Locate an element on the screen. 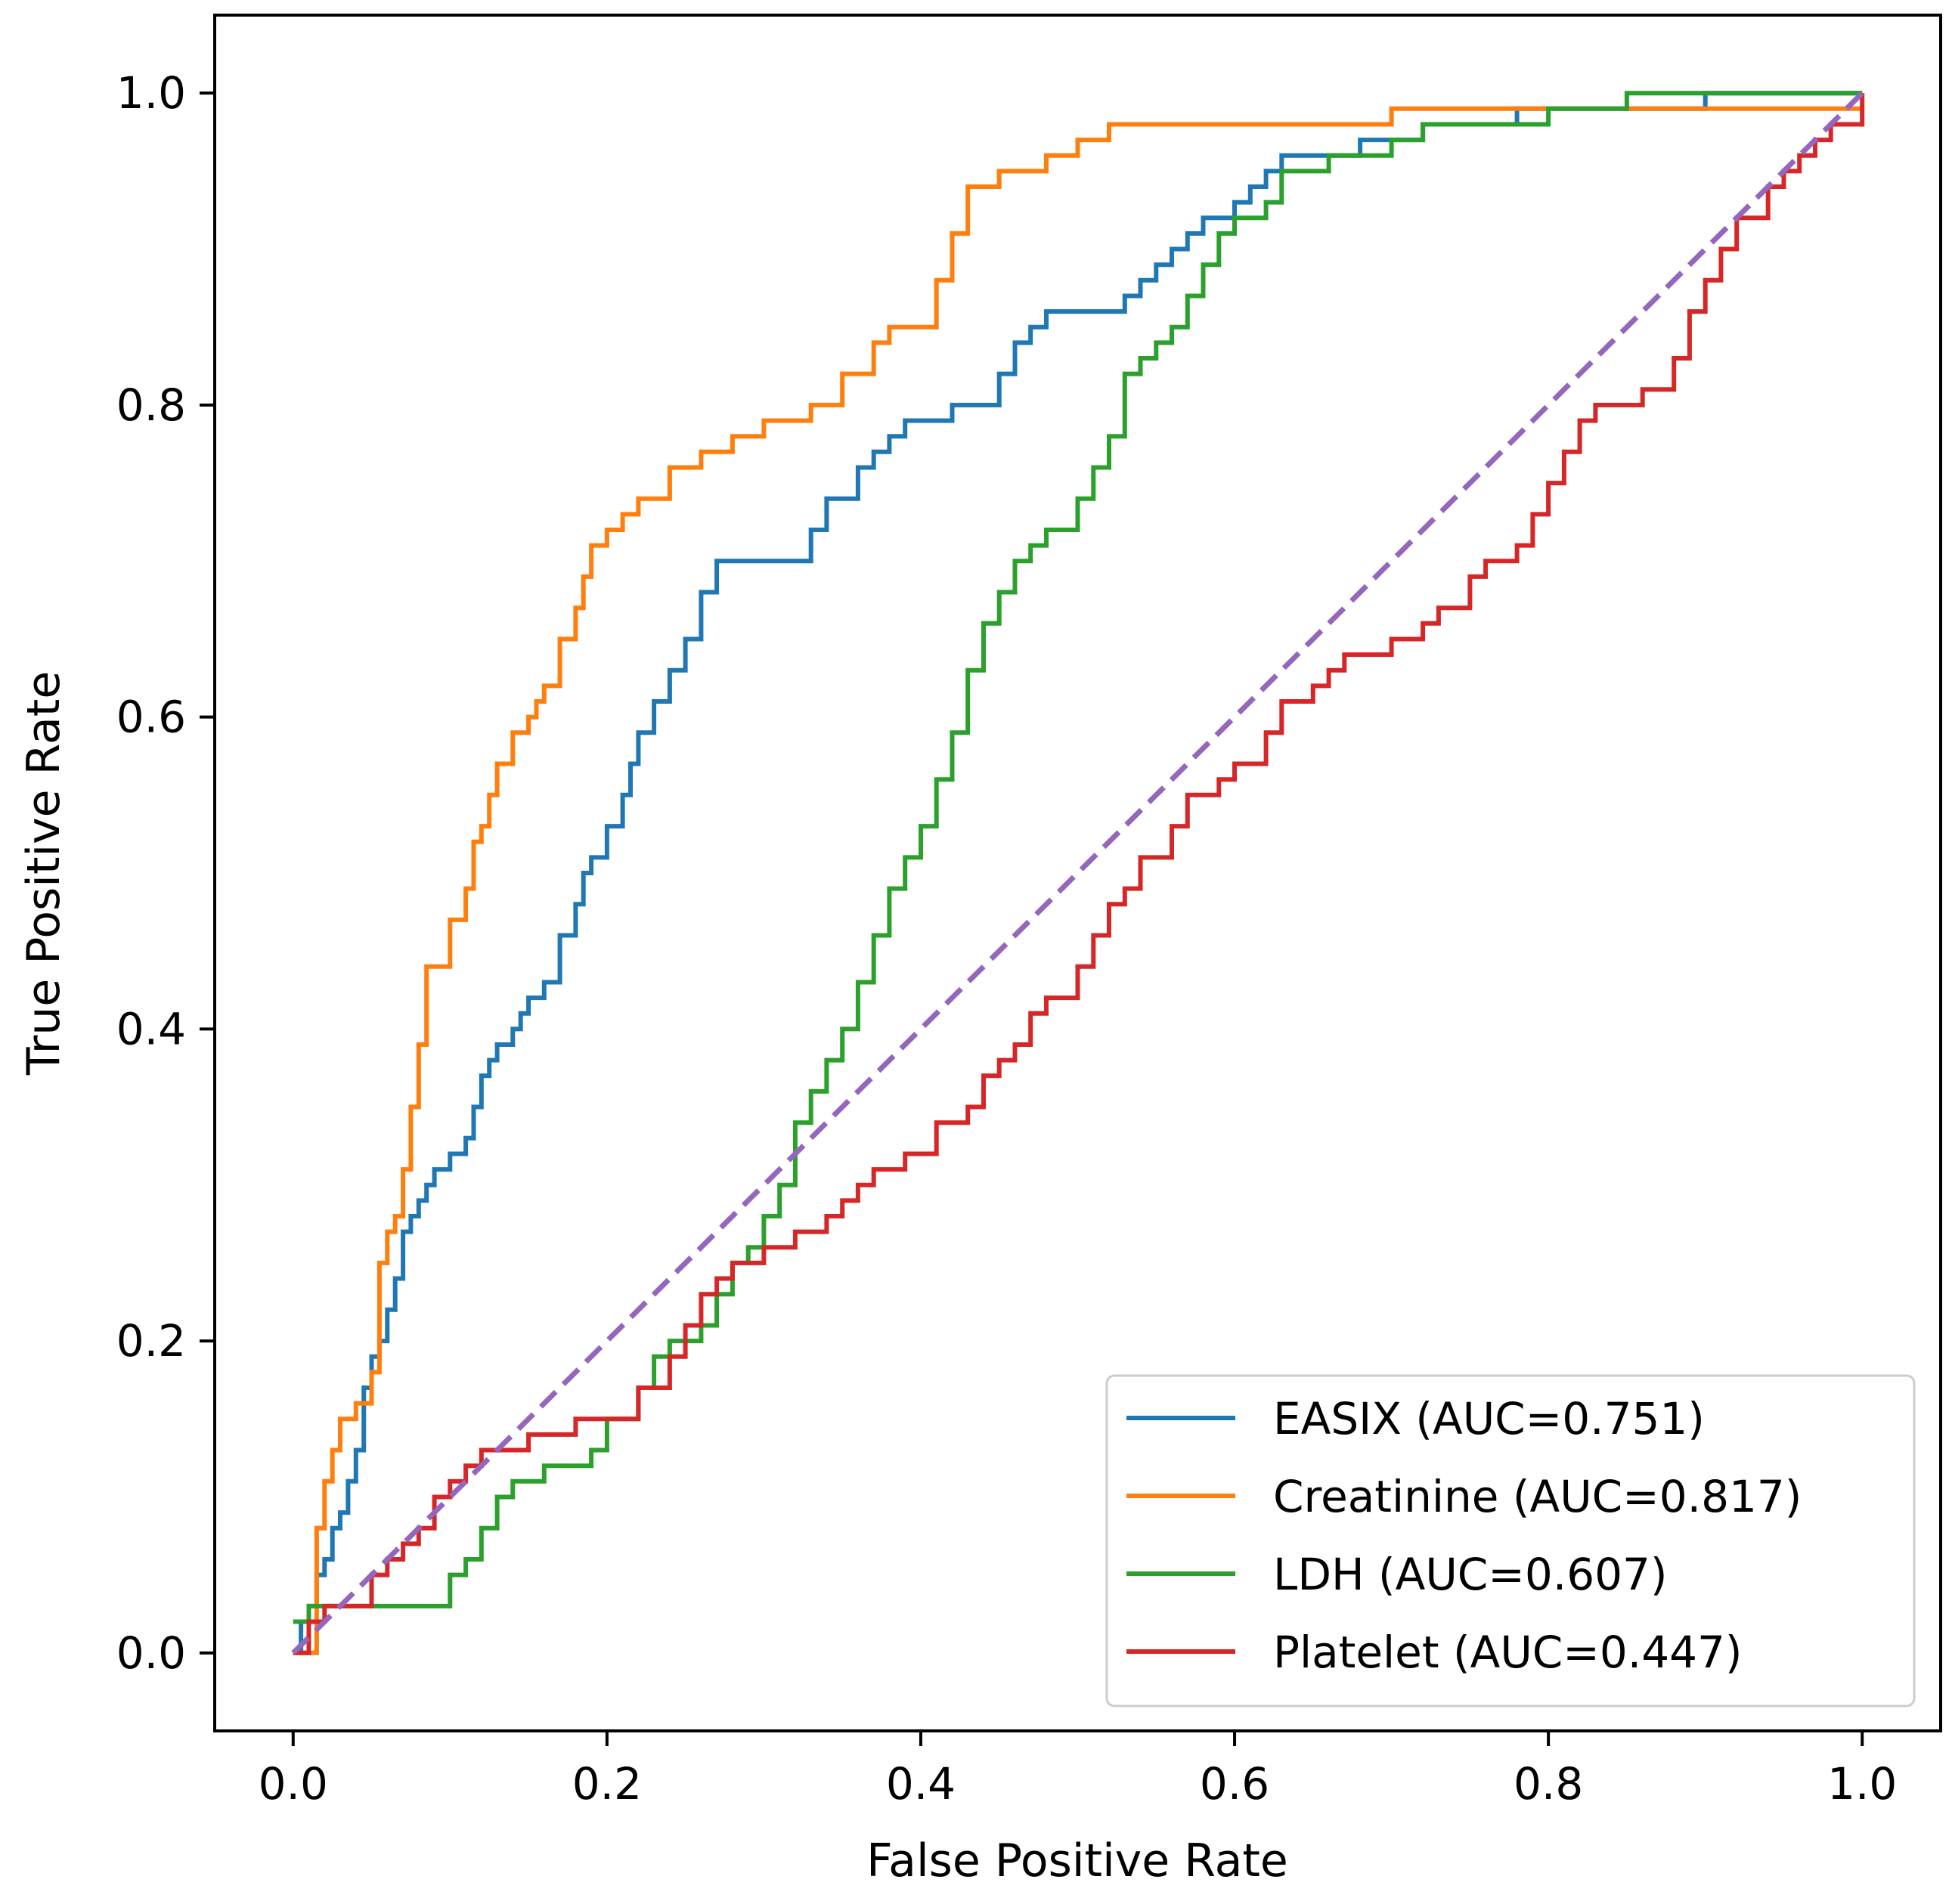 This screenshot has width=1952, height=1904. y-axis: 0.0 0.2 0.4 0.6 0.8 1.0 is located at coordinates (166, 873).